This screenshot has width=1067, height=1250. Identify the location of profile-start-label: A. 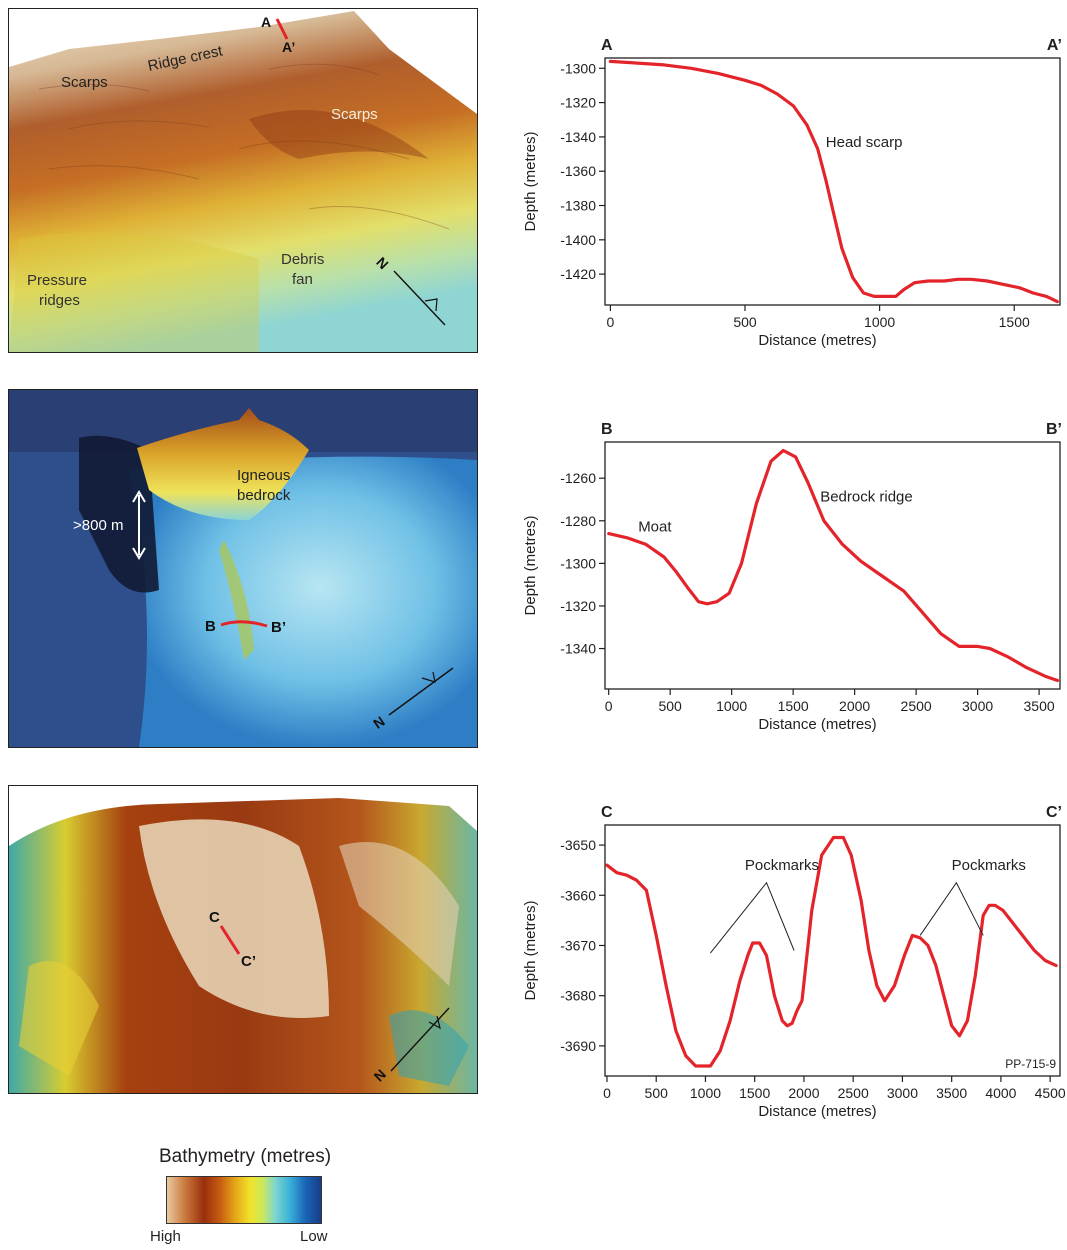
(607, 45).